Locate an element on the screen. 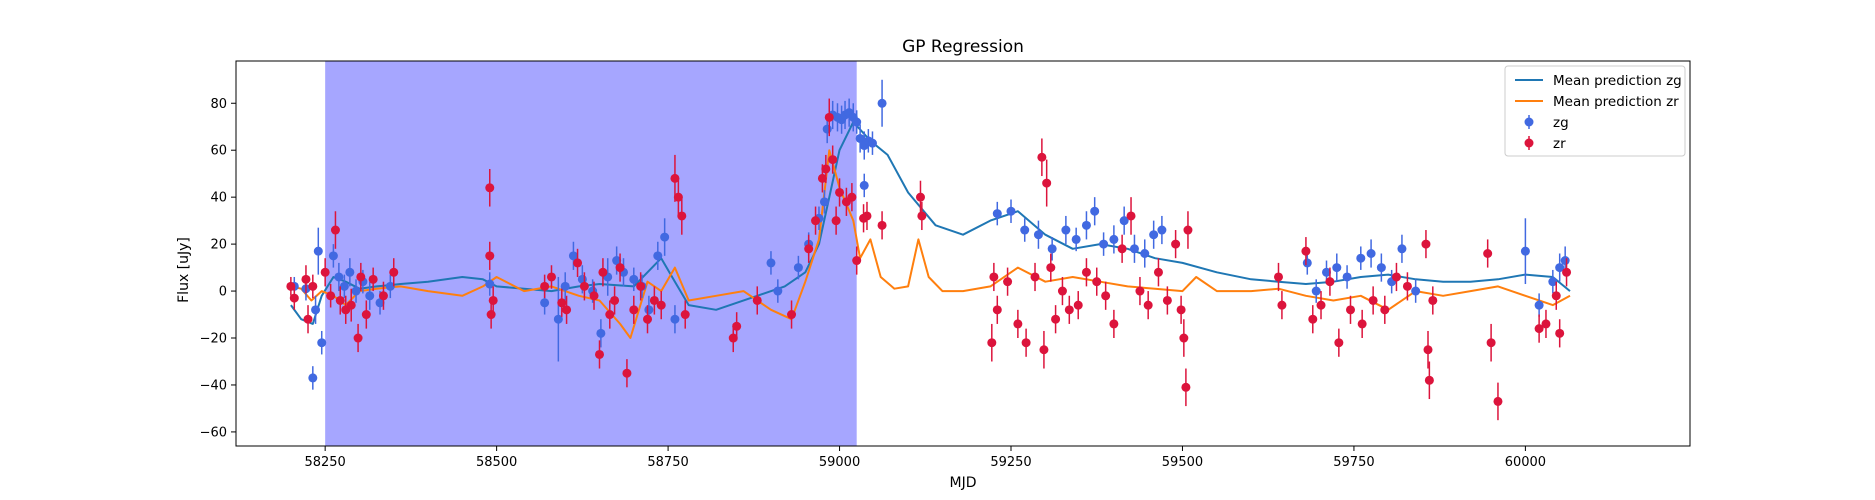  legend: Mean prediction zg Mean prediction zr zg zr is located at coordinates (1595, 111).